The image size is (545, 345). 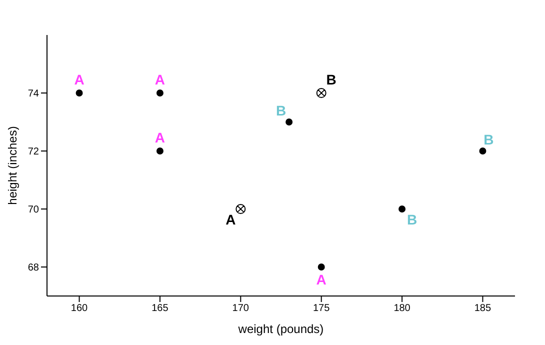 I want to click on y-tick-label: 72, so click(x=34, y=152).